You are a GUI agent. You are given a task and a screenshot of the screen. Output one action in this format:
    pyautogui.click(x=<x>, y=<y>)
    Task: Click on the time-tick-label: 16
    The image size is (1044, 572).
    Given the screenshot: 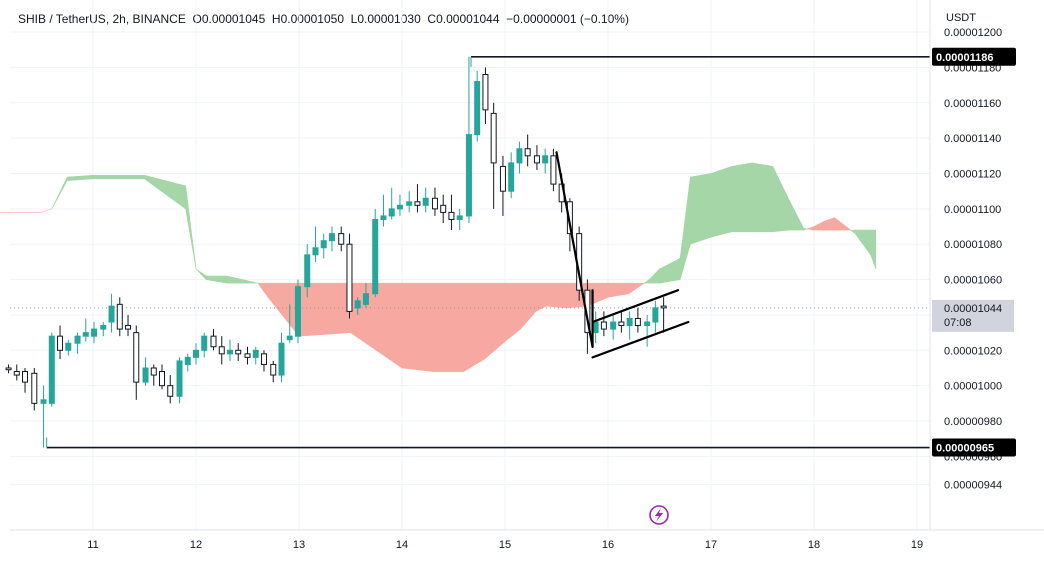 What is the action you would take?
    pyautogui.click(x=608, y=545)
    